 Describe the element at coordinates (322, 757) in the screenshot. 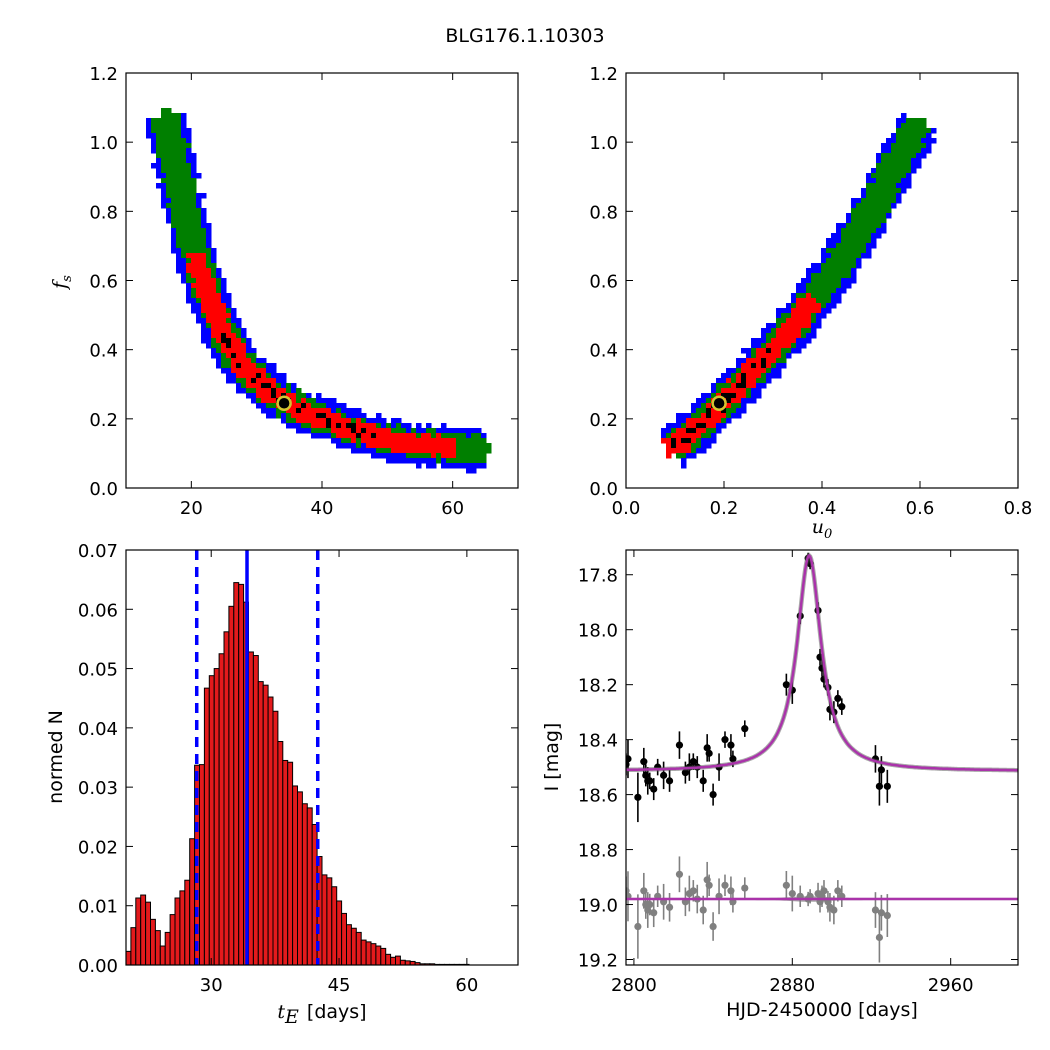

I see `plot-frame` at that location.